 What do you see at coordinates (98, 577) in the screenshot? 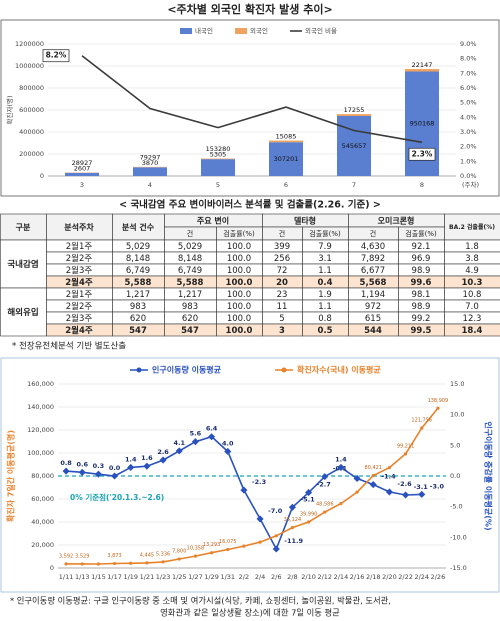
I see `x-tick-label: 1/15` at bounding box center [98, 577].